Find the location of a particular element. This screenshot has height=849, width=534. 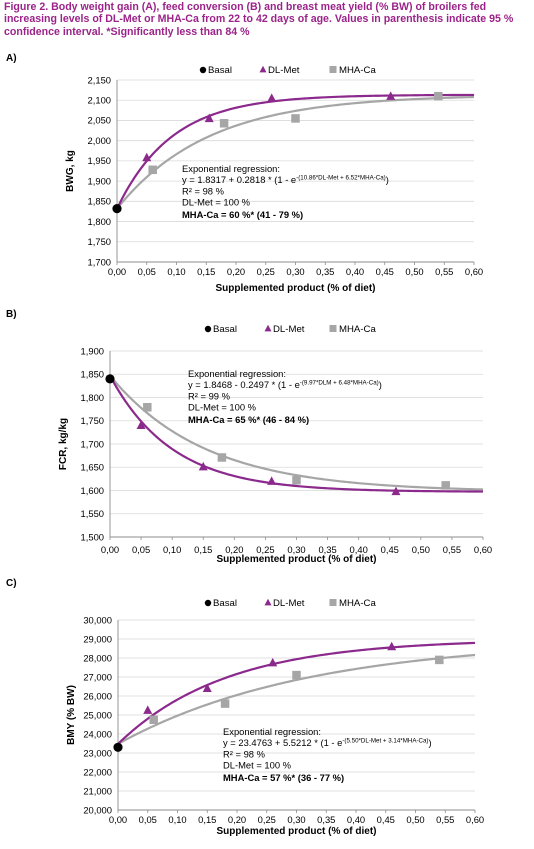

y-tick-label: 27,000 is located at coordinates (97, 676).